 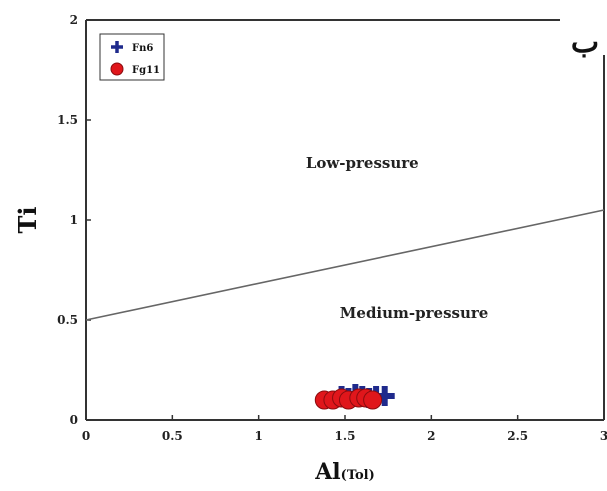 I want to click on data-point-fg11, so click(x=373, y=400).